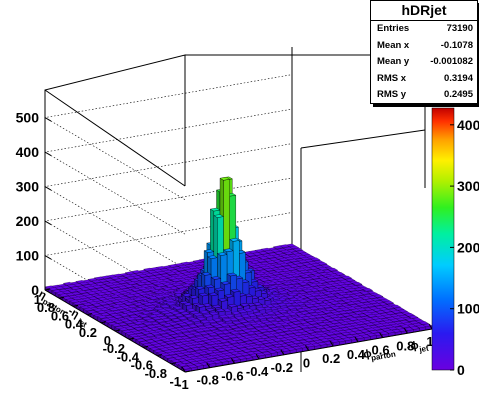  What do you see at coordinates (413, 346) in the screenshot?
I see `x-title-suffix: -ϕ` at bounding box center [413, 346].